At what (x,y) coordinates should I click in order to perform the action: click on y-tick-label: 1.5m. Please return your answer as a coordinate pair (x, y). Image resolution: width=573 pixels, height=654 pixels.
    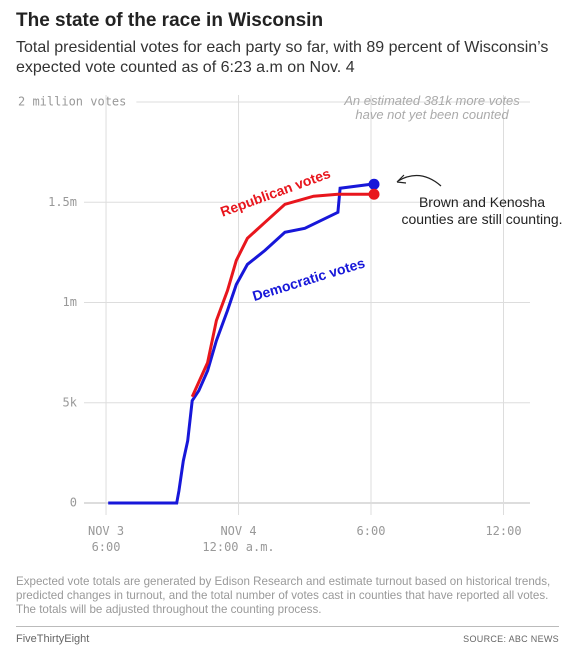
    Looking at the image, I should click on (62, 202).